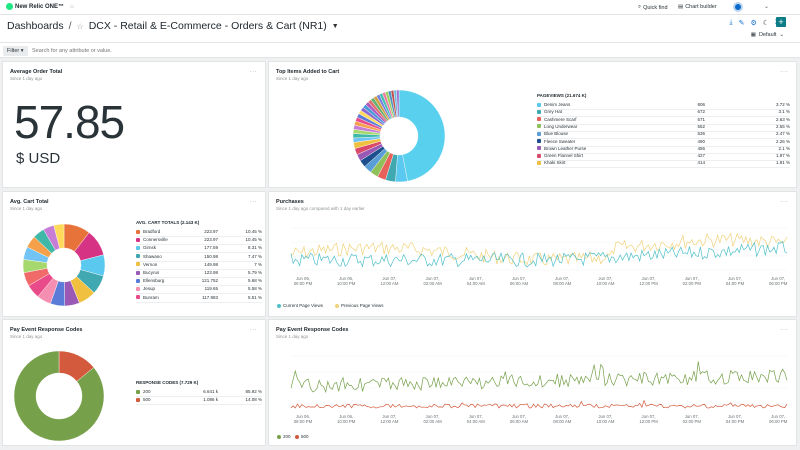 Image resolution: width=800 pixels, height=450 pixels. What do you see at coordinates (199, 265) in the screenshot?
I see `legend-item: Vernon 149.98 7 %` at bounding box center [199, 265].